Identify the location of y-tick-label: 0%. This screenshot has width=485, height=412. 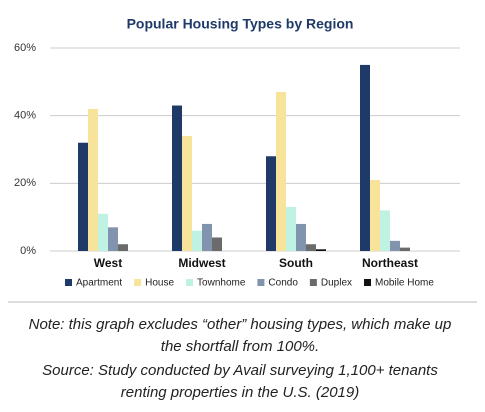
(28, 251).